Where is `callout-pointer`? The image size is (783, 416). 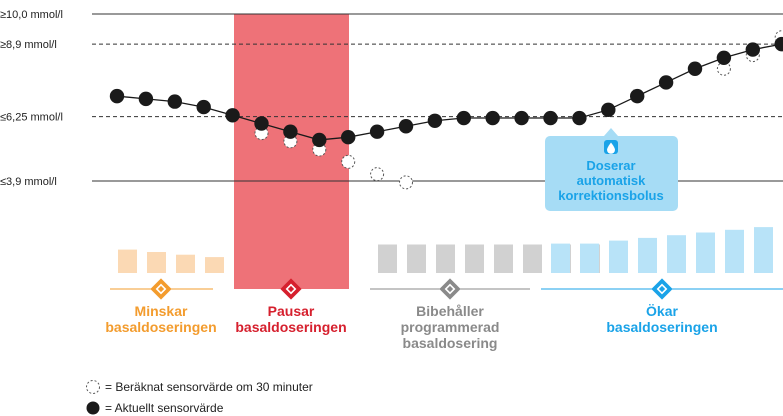 callout-pointer is located at coordinates (611, 132).